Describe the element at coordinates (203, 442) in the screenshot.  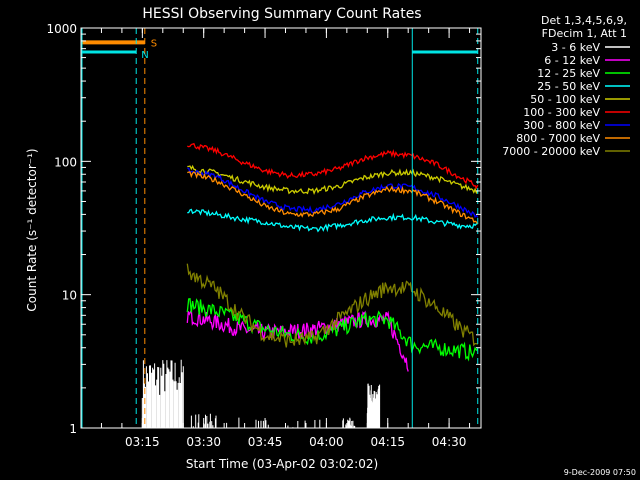
I see `x-tick-label: 03:30` at that location.